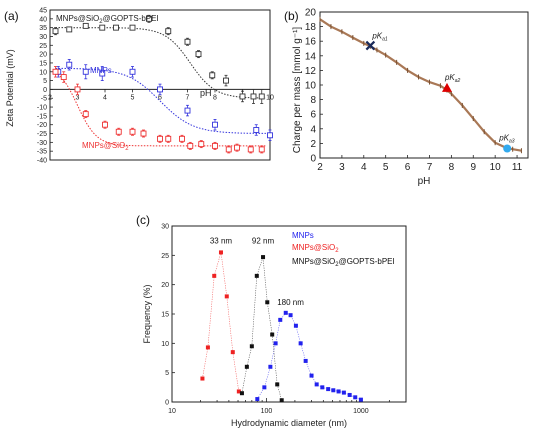 This screenshot has width=550, height=432. Describe the element at coordinates (167, 403) in the screenshot. I see `panel-c-y-tick-label: 0` at that location.